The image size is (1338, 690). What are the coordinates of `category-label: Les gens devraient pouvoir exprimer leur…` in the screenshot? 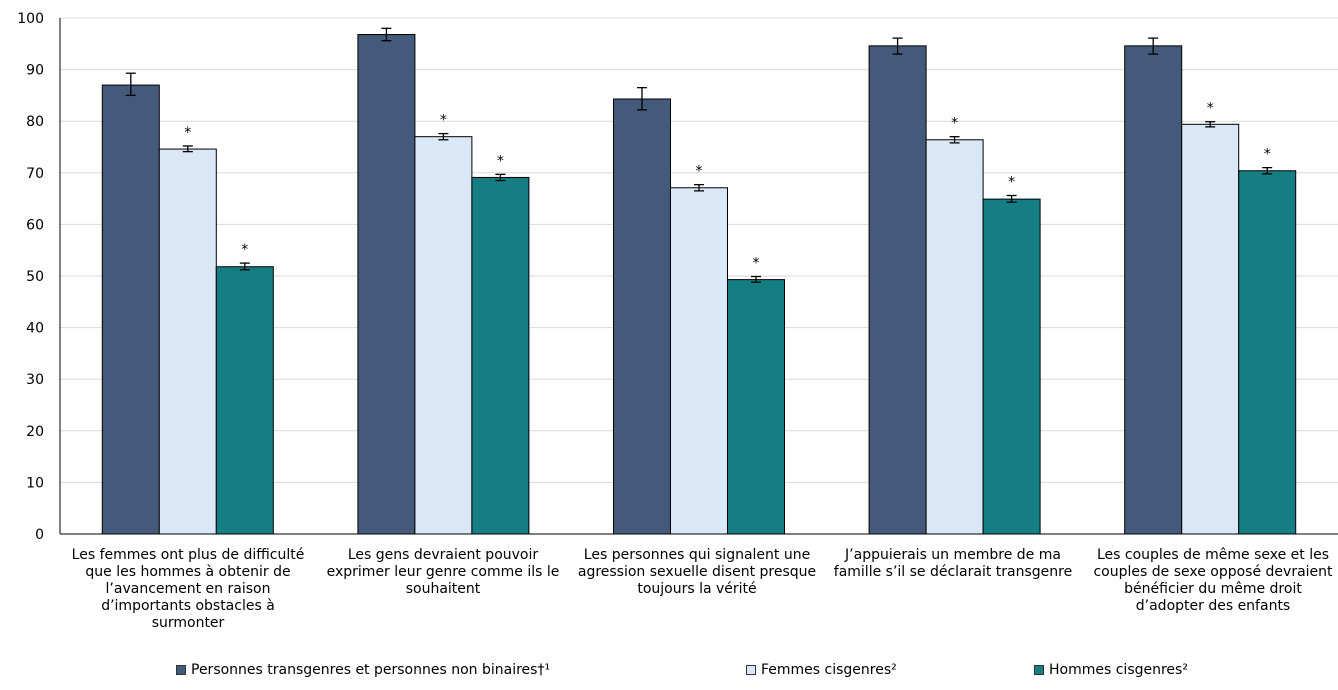 It's located at (443, 572).